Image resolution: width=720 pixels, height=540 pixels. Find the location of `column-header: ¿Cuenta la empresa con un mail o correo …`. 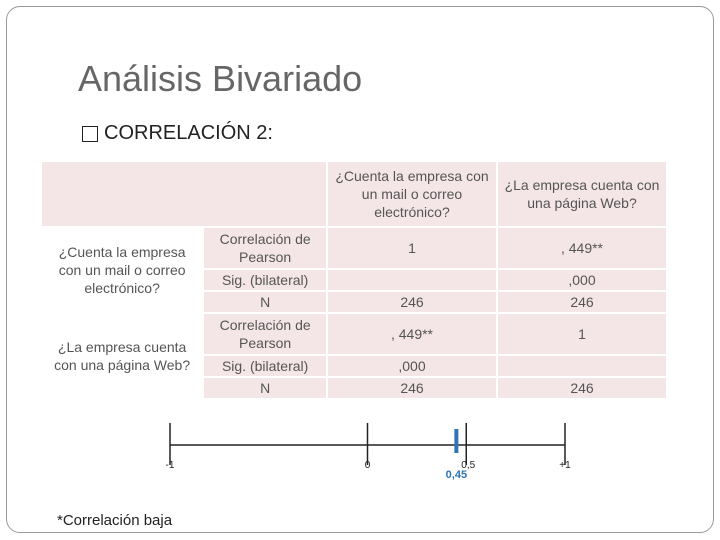

column-header: ¿Cuenta la empresa con un mail o correo … is located at coordinates (412, 194).